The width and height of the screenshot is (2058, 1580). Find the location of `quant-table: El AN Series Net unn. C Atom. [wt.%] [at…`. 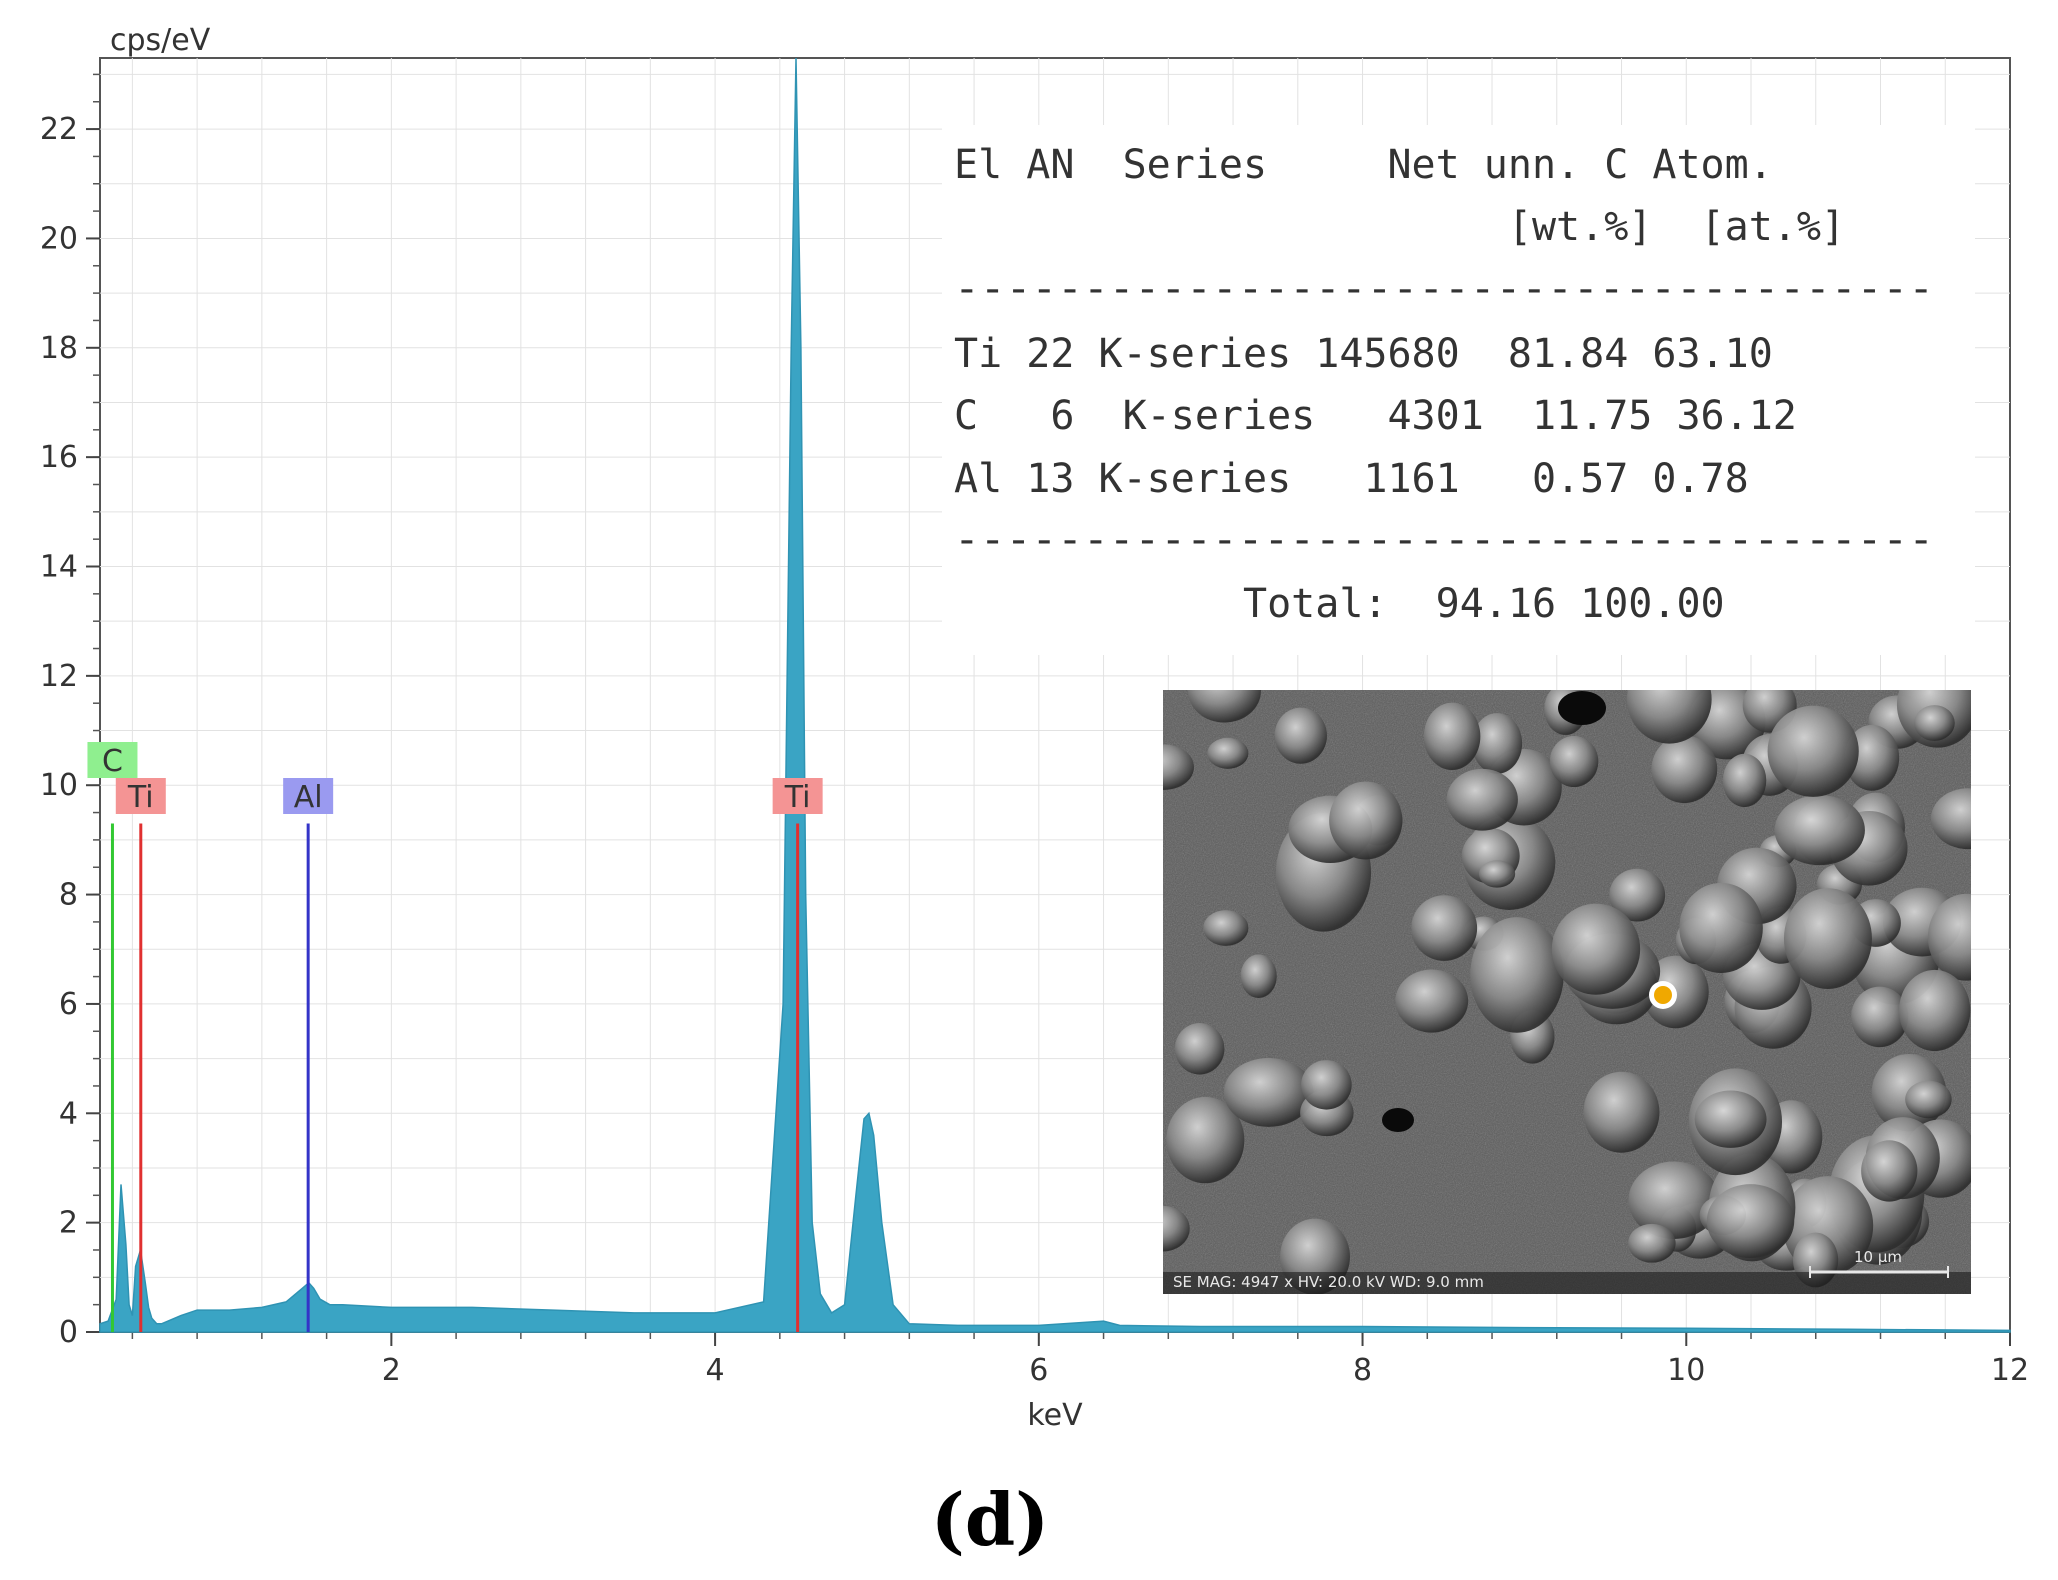

quant-table: El AN Series Net unn. C Atom. [wt.%] [at… is located at coordinates (1444, 384).